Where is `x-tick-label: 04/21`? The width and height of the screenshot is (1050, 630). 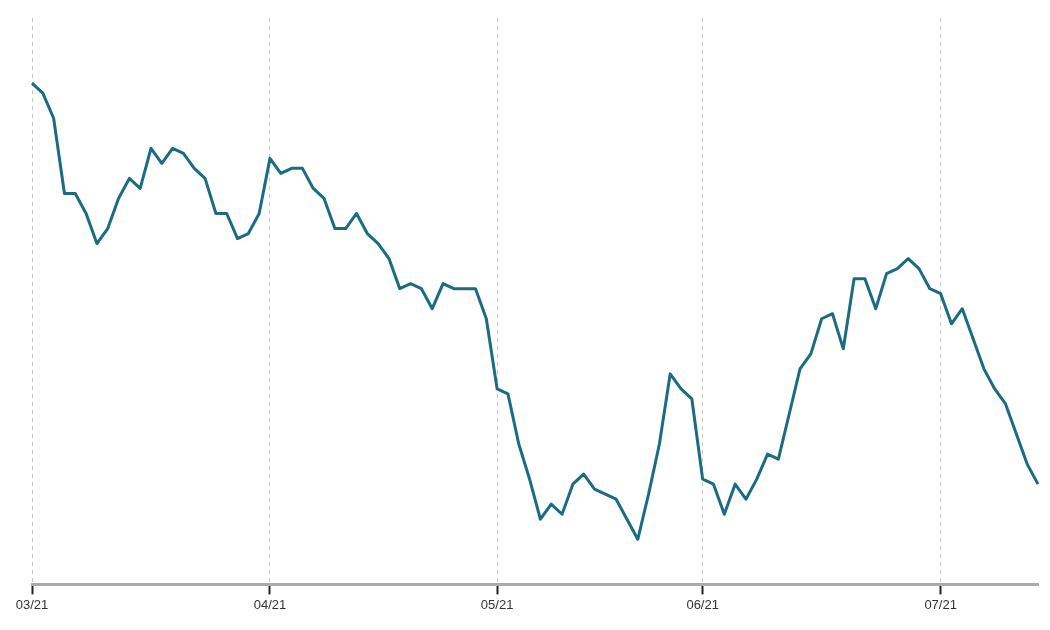
x-tick-label: 04/21 is located at coordinates (270, 604).